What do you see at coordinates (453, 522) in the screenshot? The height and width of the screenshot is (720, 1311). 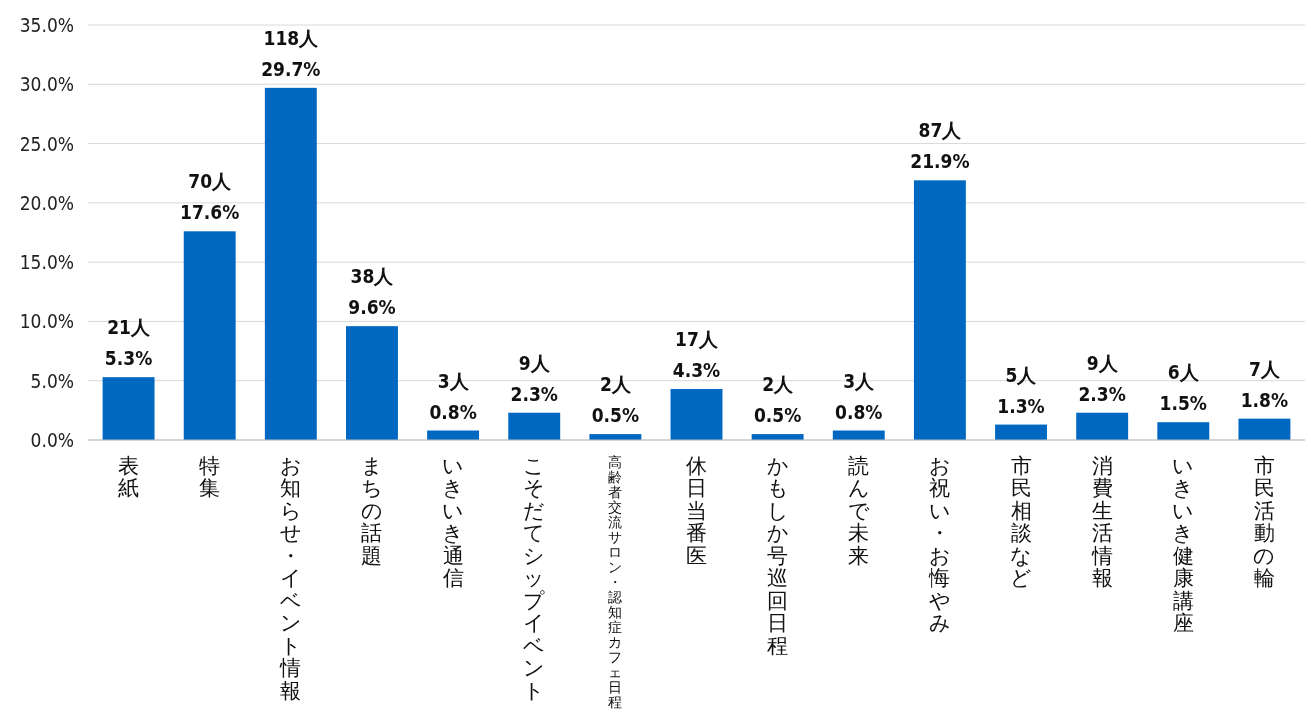 I see `x-tick-label: いきいき通信` at bounding box center [453, 522].